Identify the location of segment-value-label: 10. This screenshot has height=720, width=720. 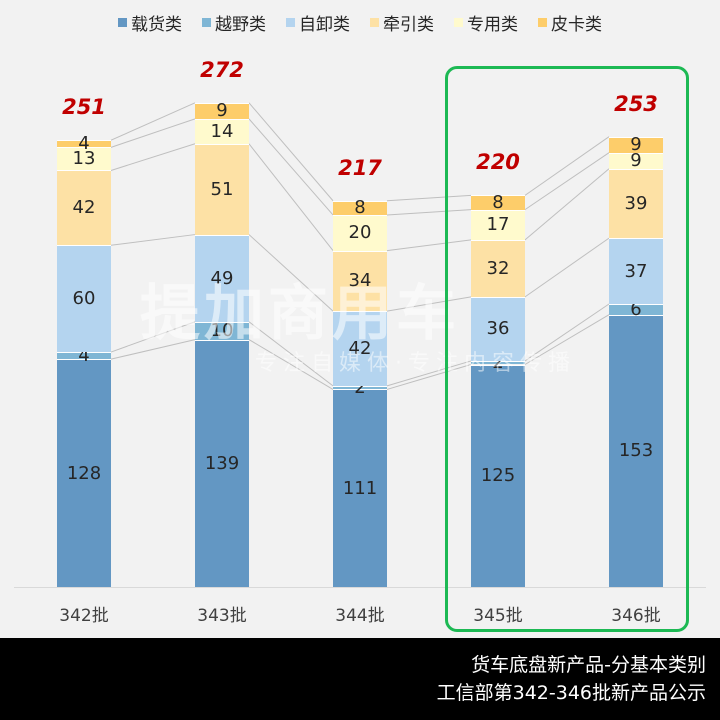
(222, 331).